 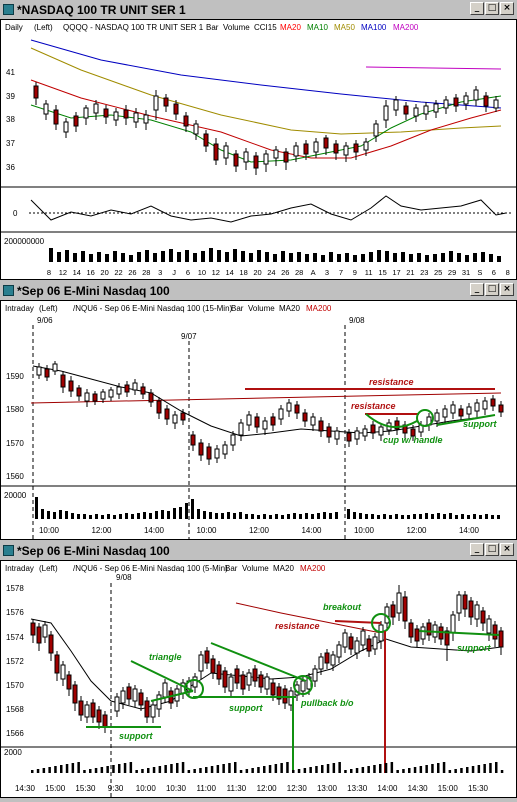 I want to click on chart-app-icon, so click(x=8, y=290).